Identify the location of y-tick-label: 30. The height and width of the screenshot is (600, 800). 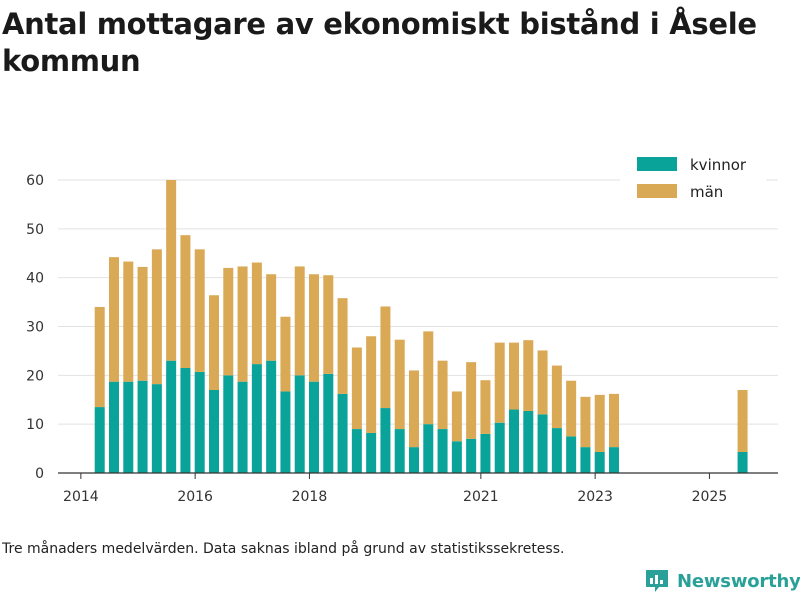
(35, 328).